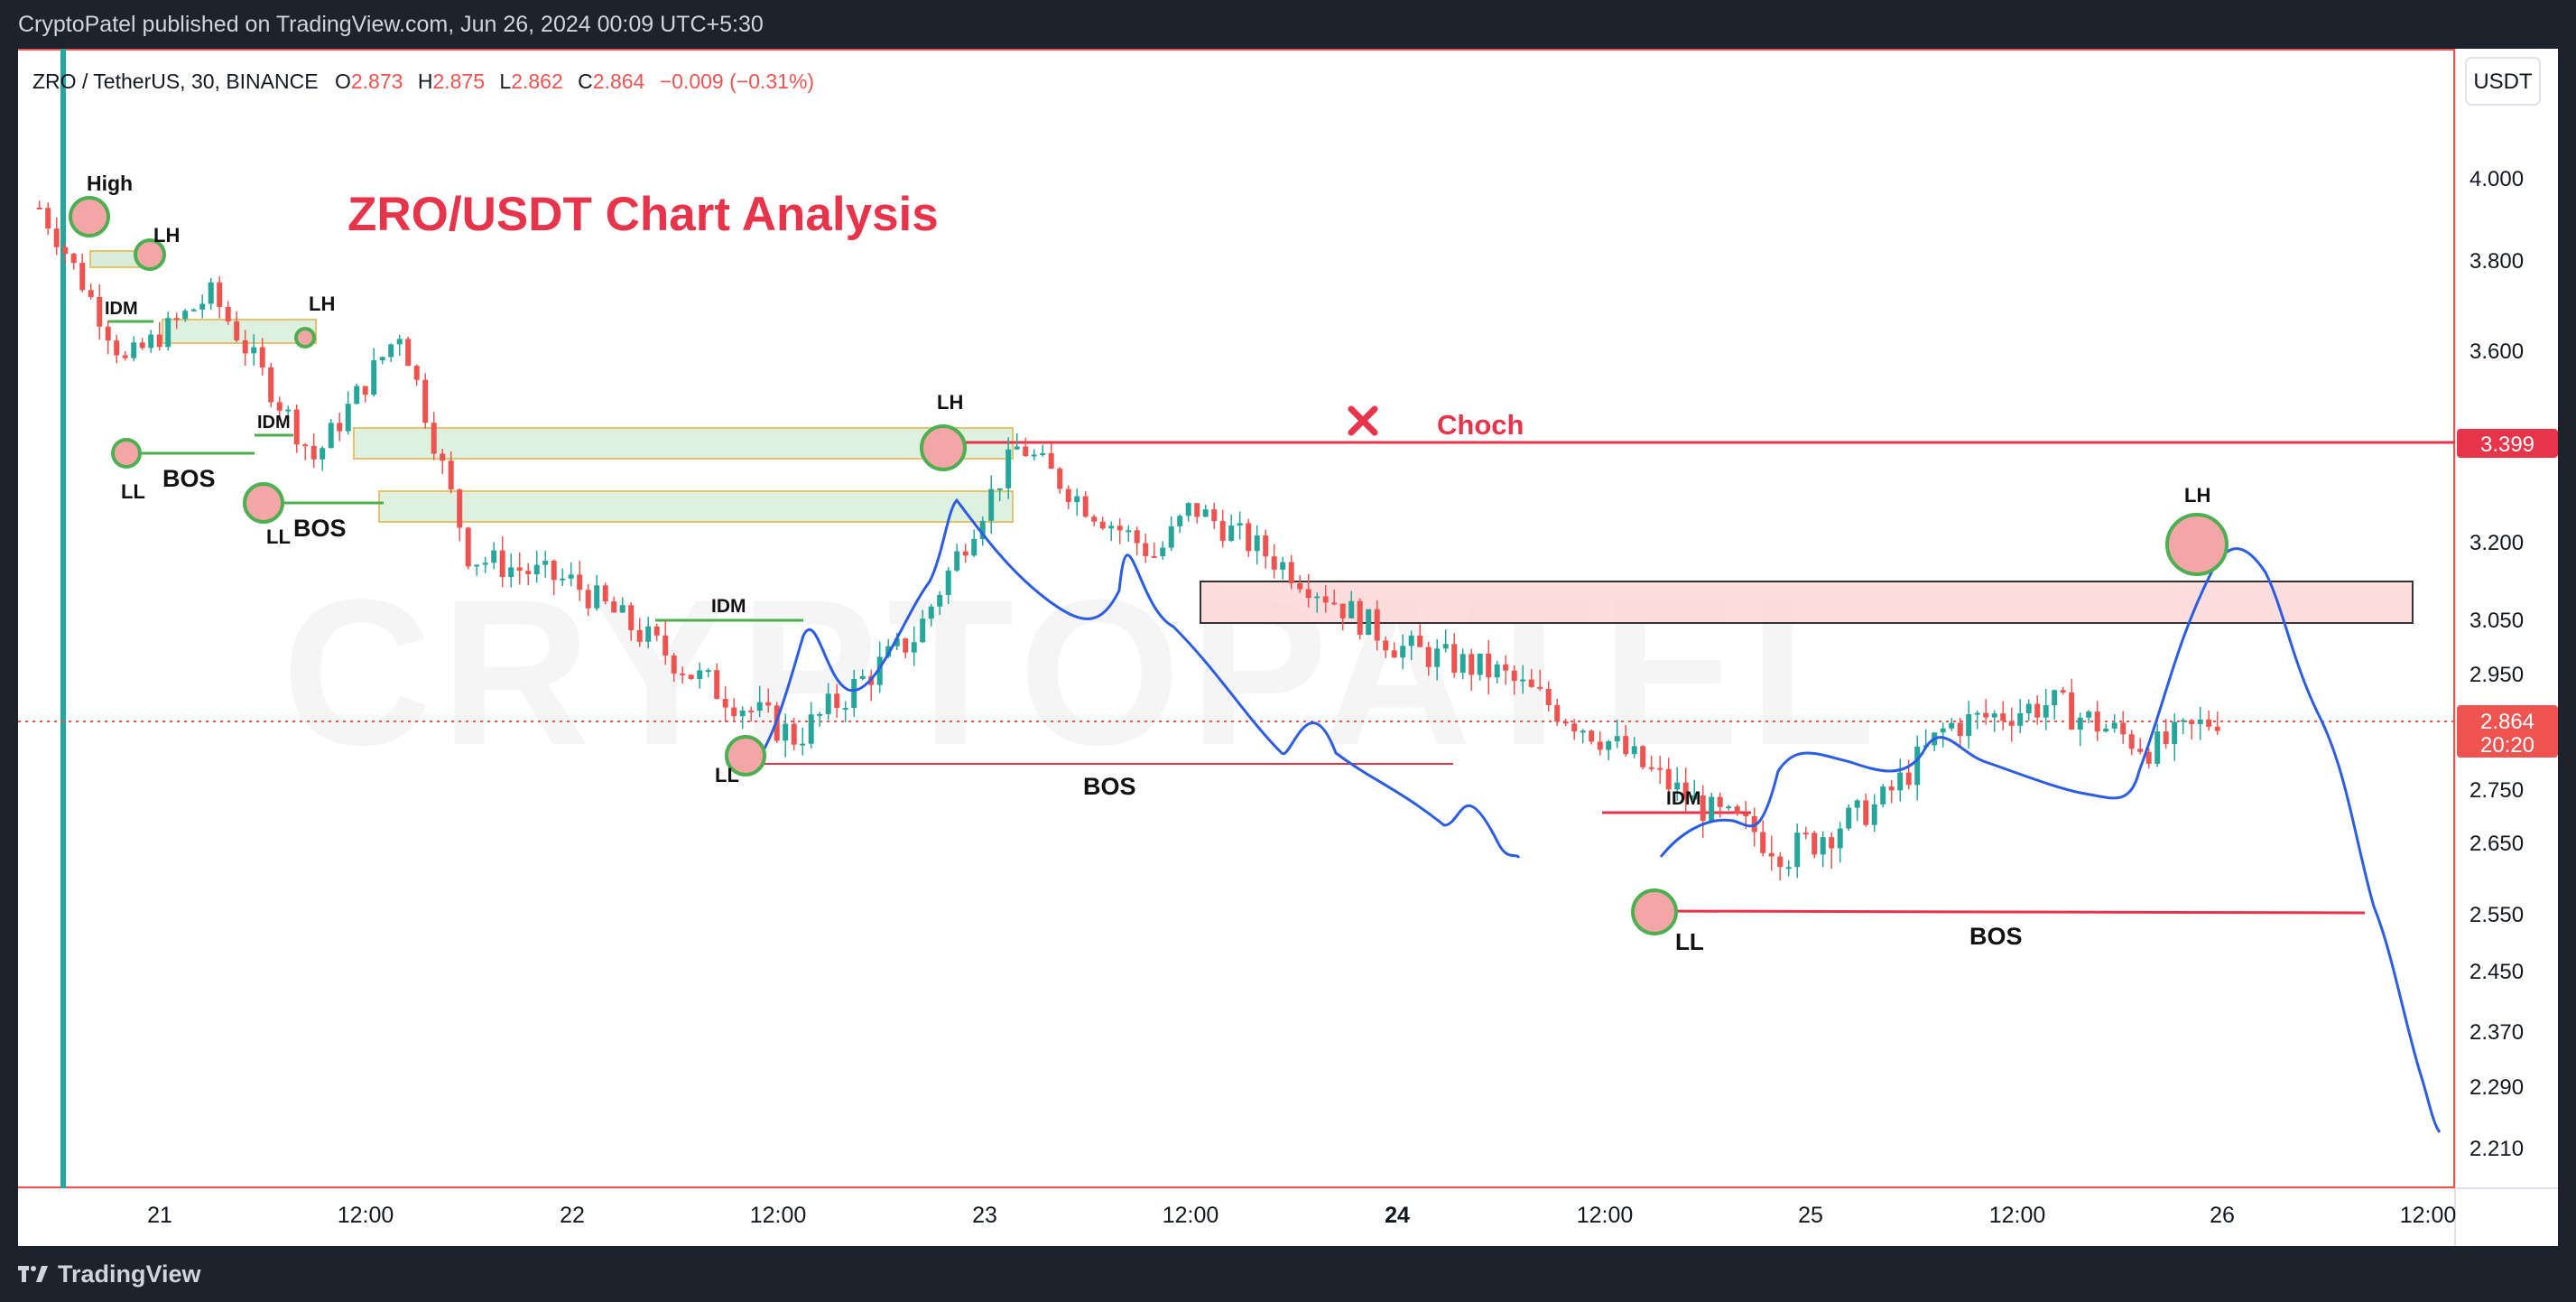 The width and height of the screenshot is (2576, 1302). Describe the element at coordinates (2507, 745) in the screenshot. I see `countdown-label: 20:20` at that location.